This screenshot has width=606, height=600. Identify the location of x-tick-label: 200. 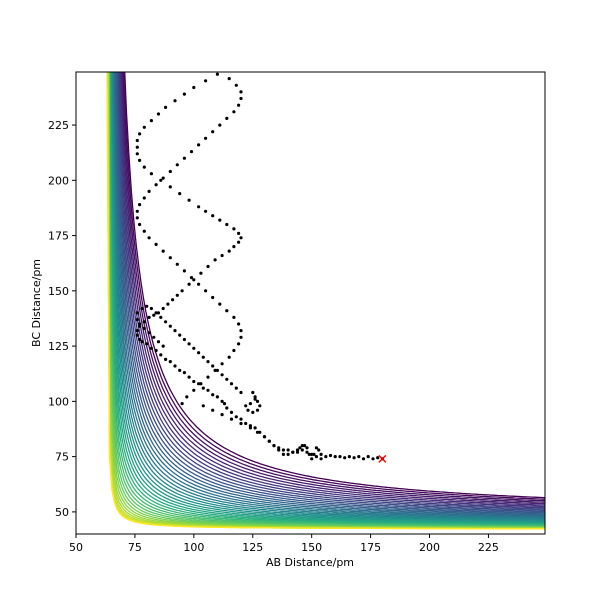
(429, 547).